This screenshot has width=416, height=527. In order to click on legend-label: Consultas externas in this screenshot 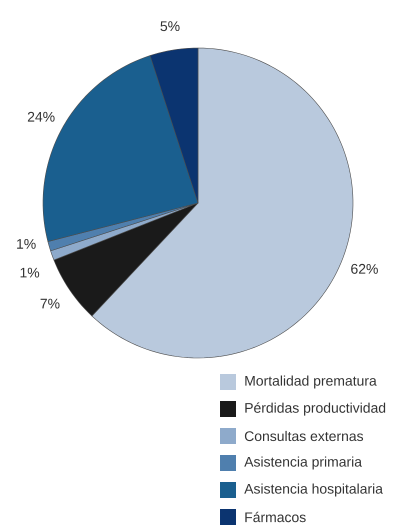, I will do `click(304, 436)`.